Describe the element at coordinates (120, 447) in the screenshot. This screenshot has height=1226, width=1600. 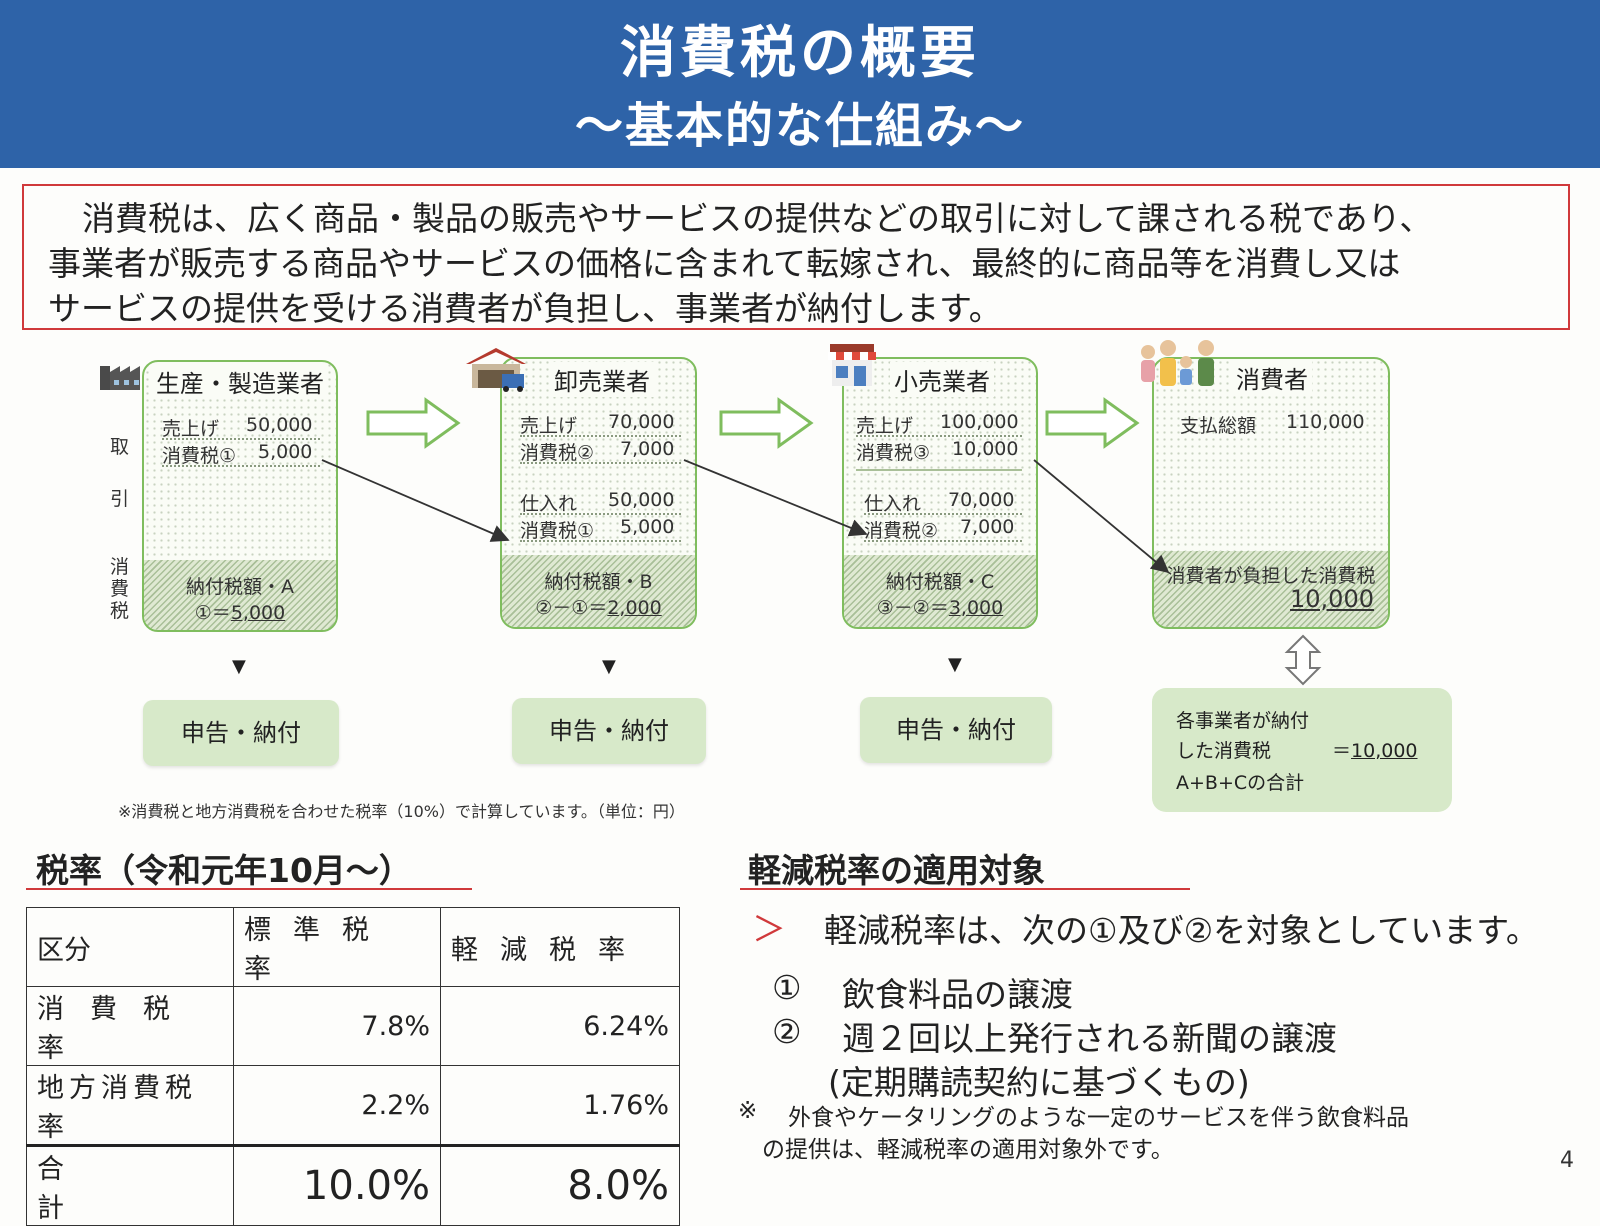
I see `side-label-torihiki-1: 取` at that location.